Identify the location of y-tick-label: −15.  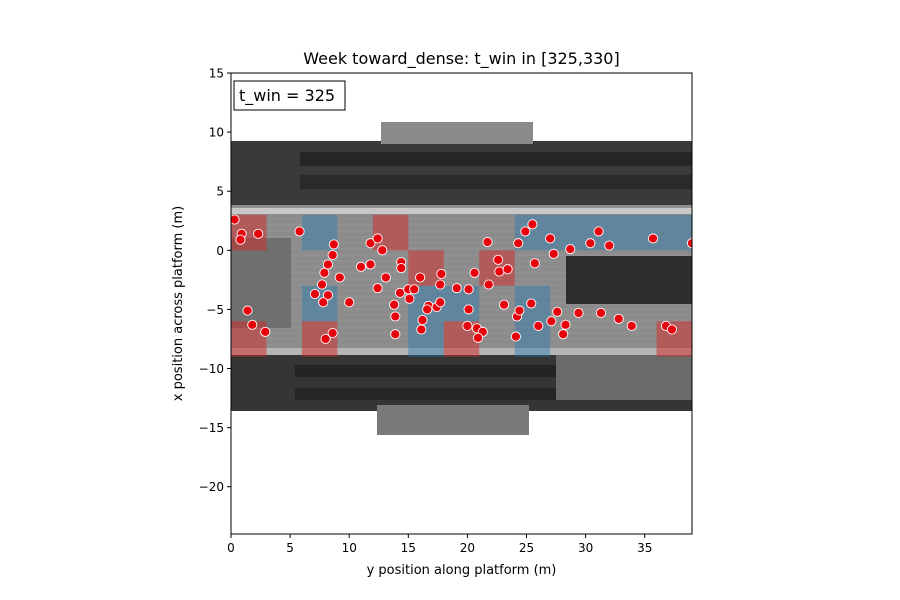
(211, 428).